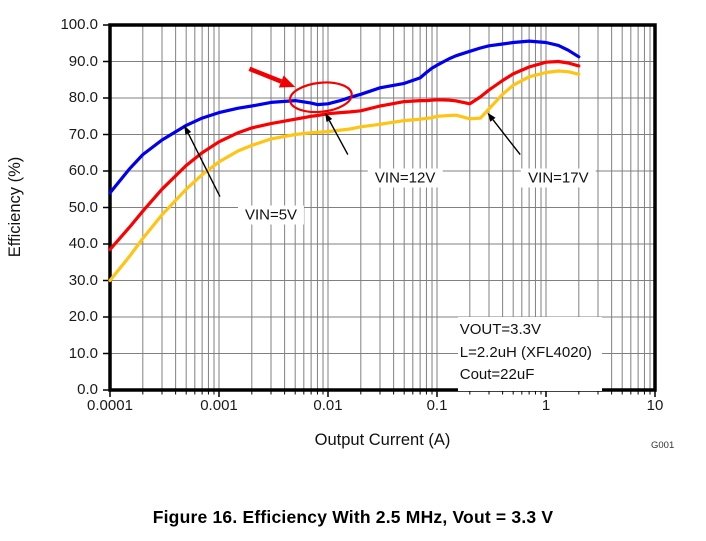 This screenshot has height=541, width=706. I want to click on series-label-vin17: VIN=17V, so click(558, 178).